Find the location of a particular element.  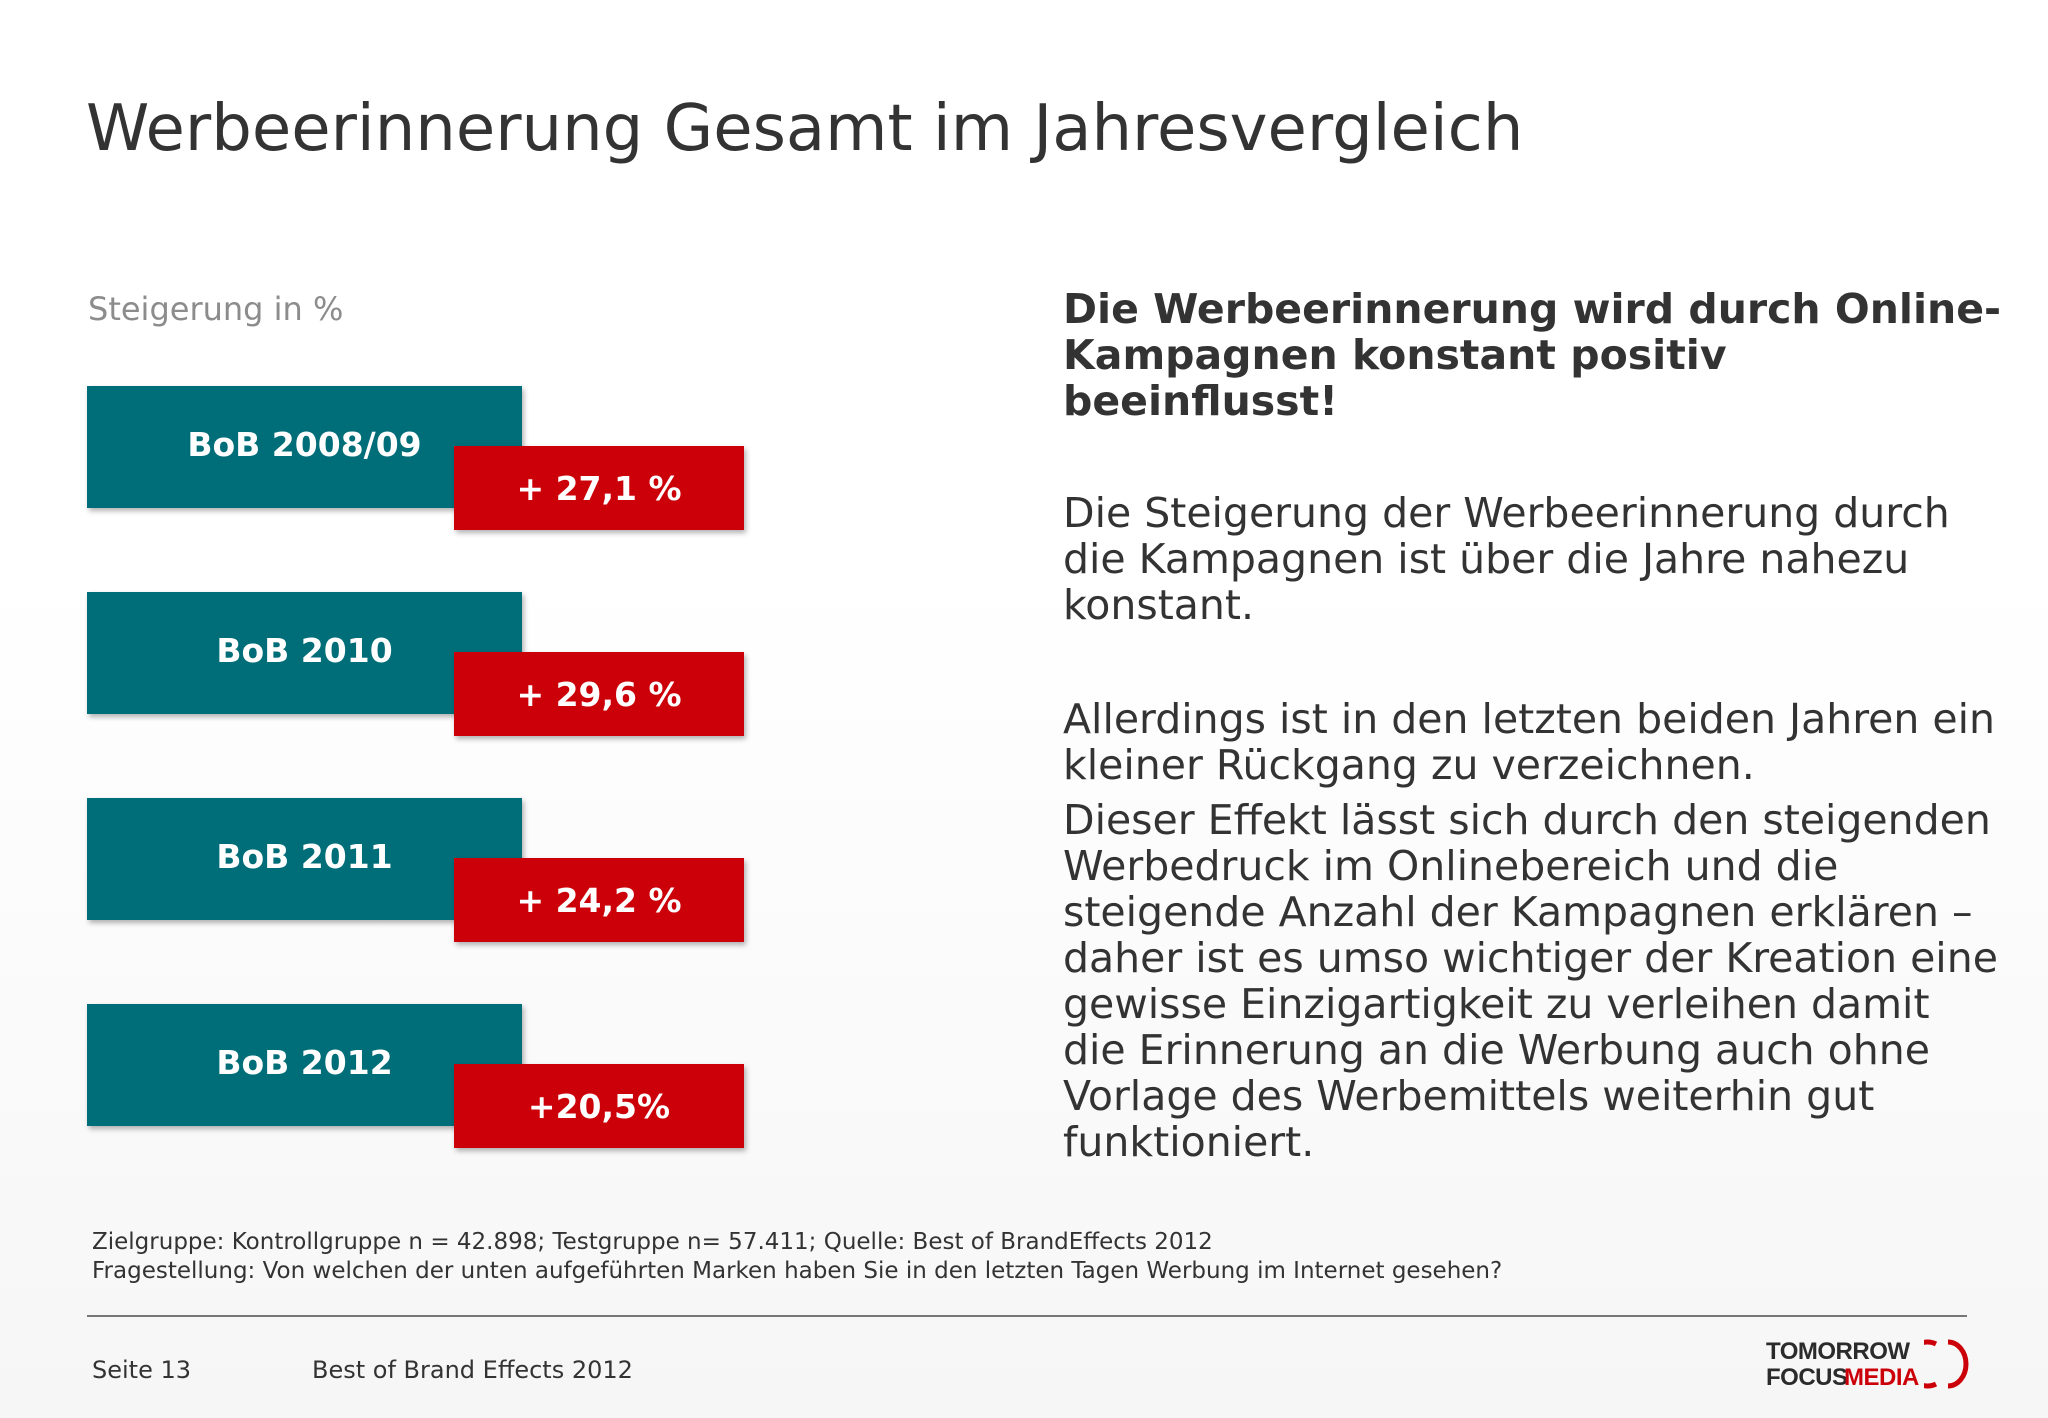

logo-ring-icon is located at coordinates (1946, 1364).